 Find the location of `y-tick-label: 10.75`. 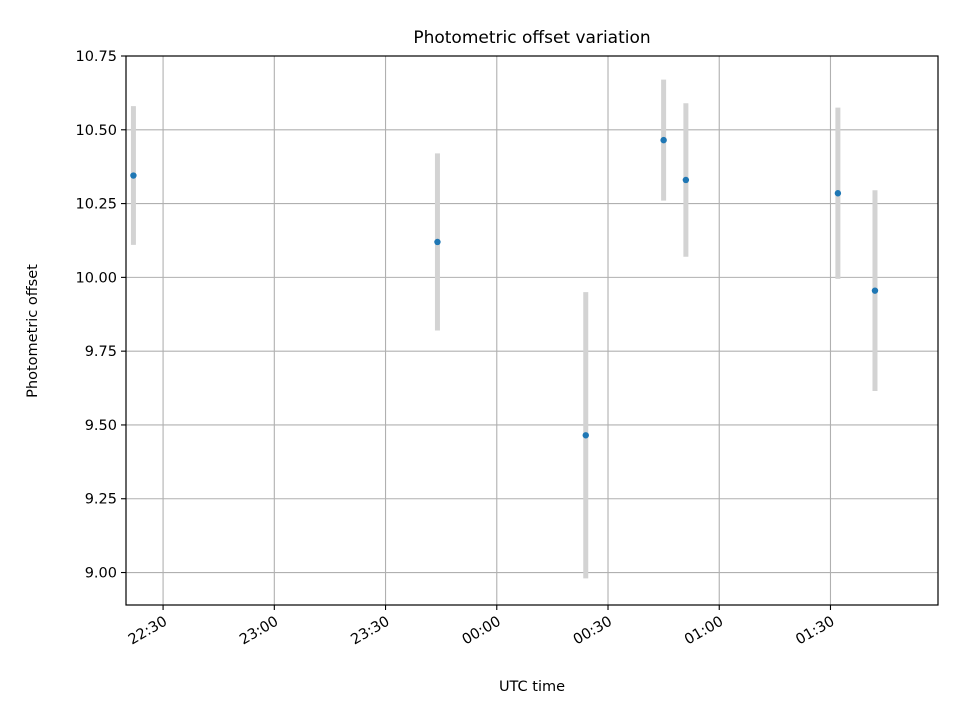

y-tick-label: 10.75 is located at coordinates (96, 57).